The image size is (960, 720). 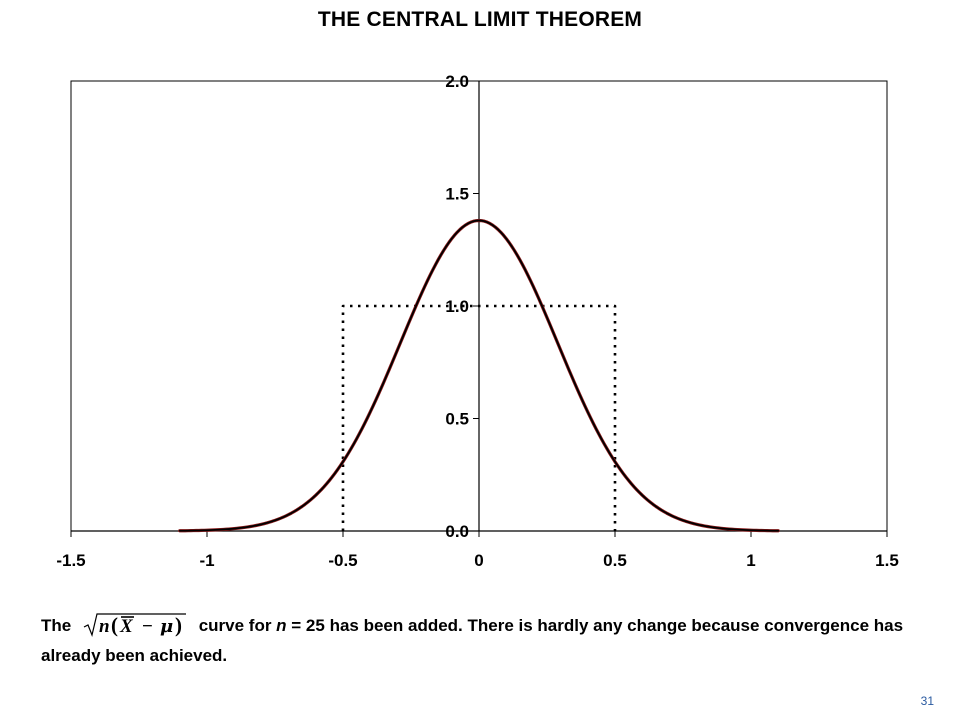 What do you see at coordinates (927, 701) in the screenshot?
I see `slide-number: 31` at bounding box center [927, 701].